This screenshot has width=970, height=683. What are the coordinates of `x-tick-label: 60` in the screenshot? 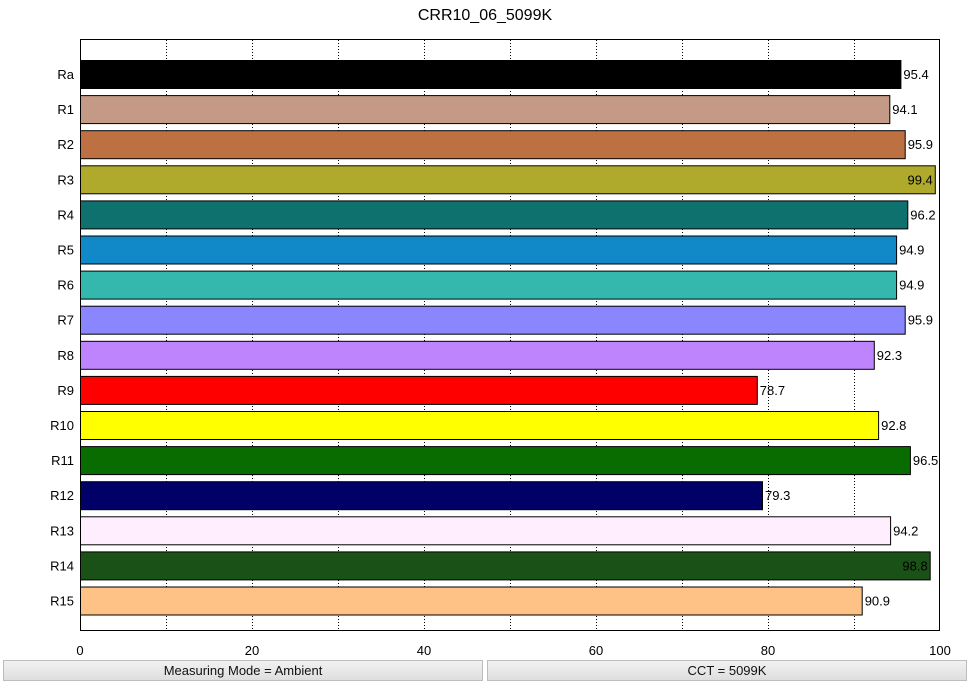 It's located at (596, 650).